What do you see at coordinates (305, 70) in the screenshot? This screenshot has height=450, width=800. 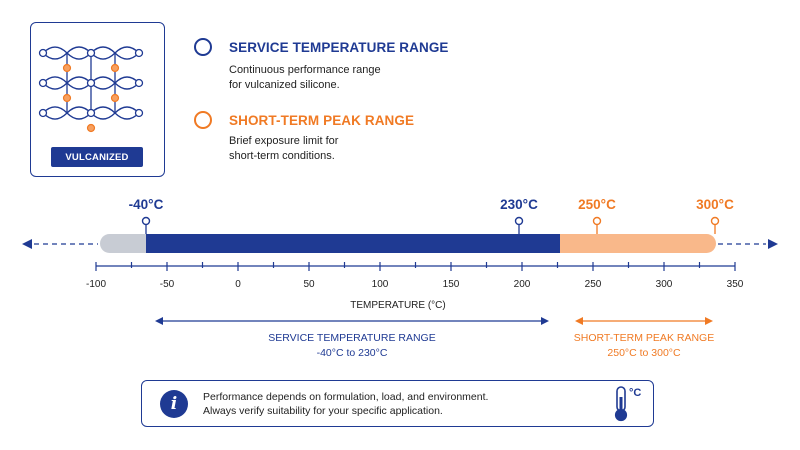 I see `service-legend-desc-1: Continuous performance range` at bounding box center [305, 70].